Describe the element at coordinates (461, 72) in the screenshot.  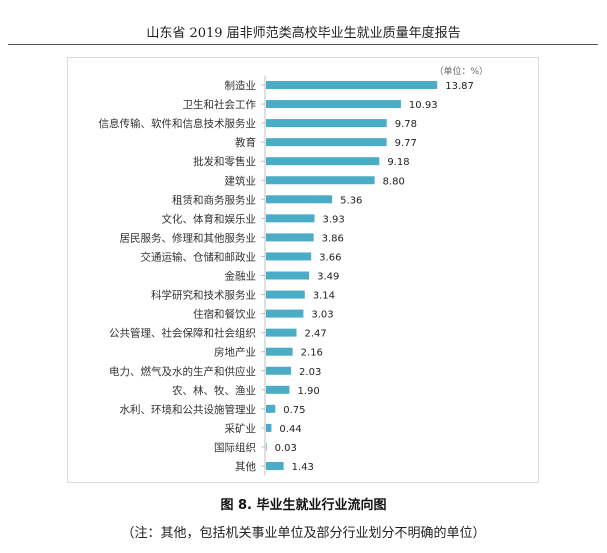
I see `unit-label: （单位：%）` at that location.